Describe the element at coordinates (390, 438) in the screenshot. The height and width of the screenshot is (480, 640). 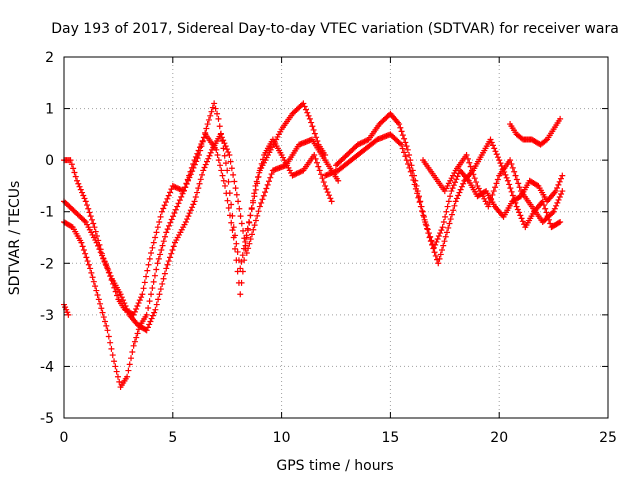
I see `x-tick-label: 15` at that location.